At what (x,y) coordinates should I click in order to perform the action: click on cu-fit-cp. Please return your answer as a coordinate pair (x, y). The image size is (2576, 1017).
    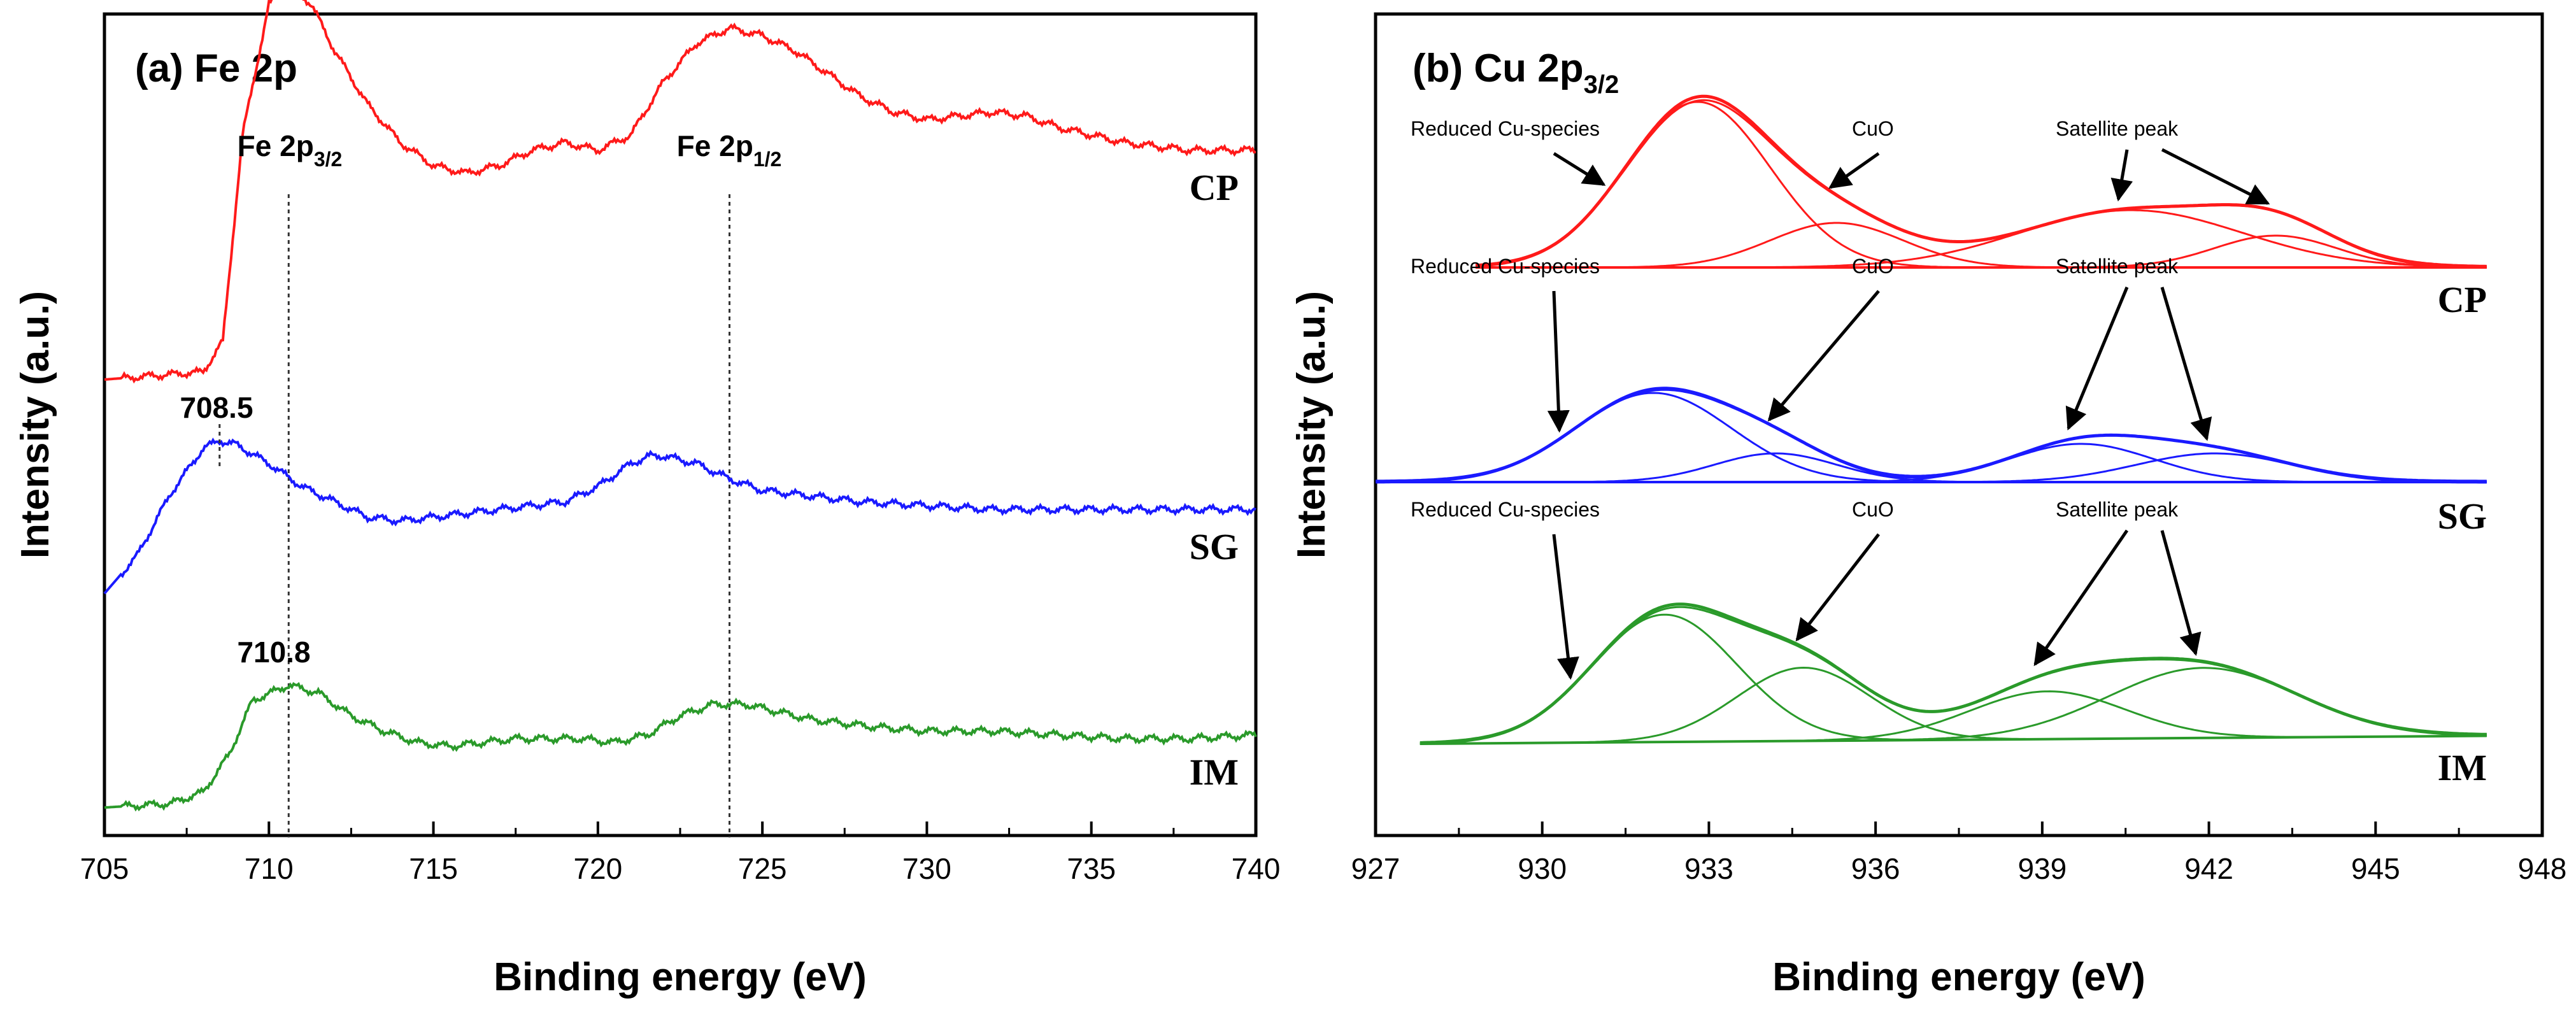
    Looking at the image, I should click on (1981, 183).